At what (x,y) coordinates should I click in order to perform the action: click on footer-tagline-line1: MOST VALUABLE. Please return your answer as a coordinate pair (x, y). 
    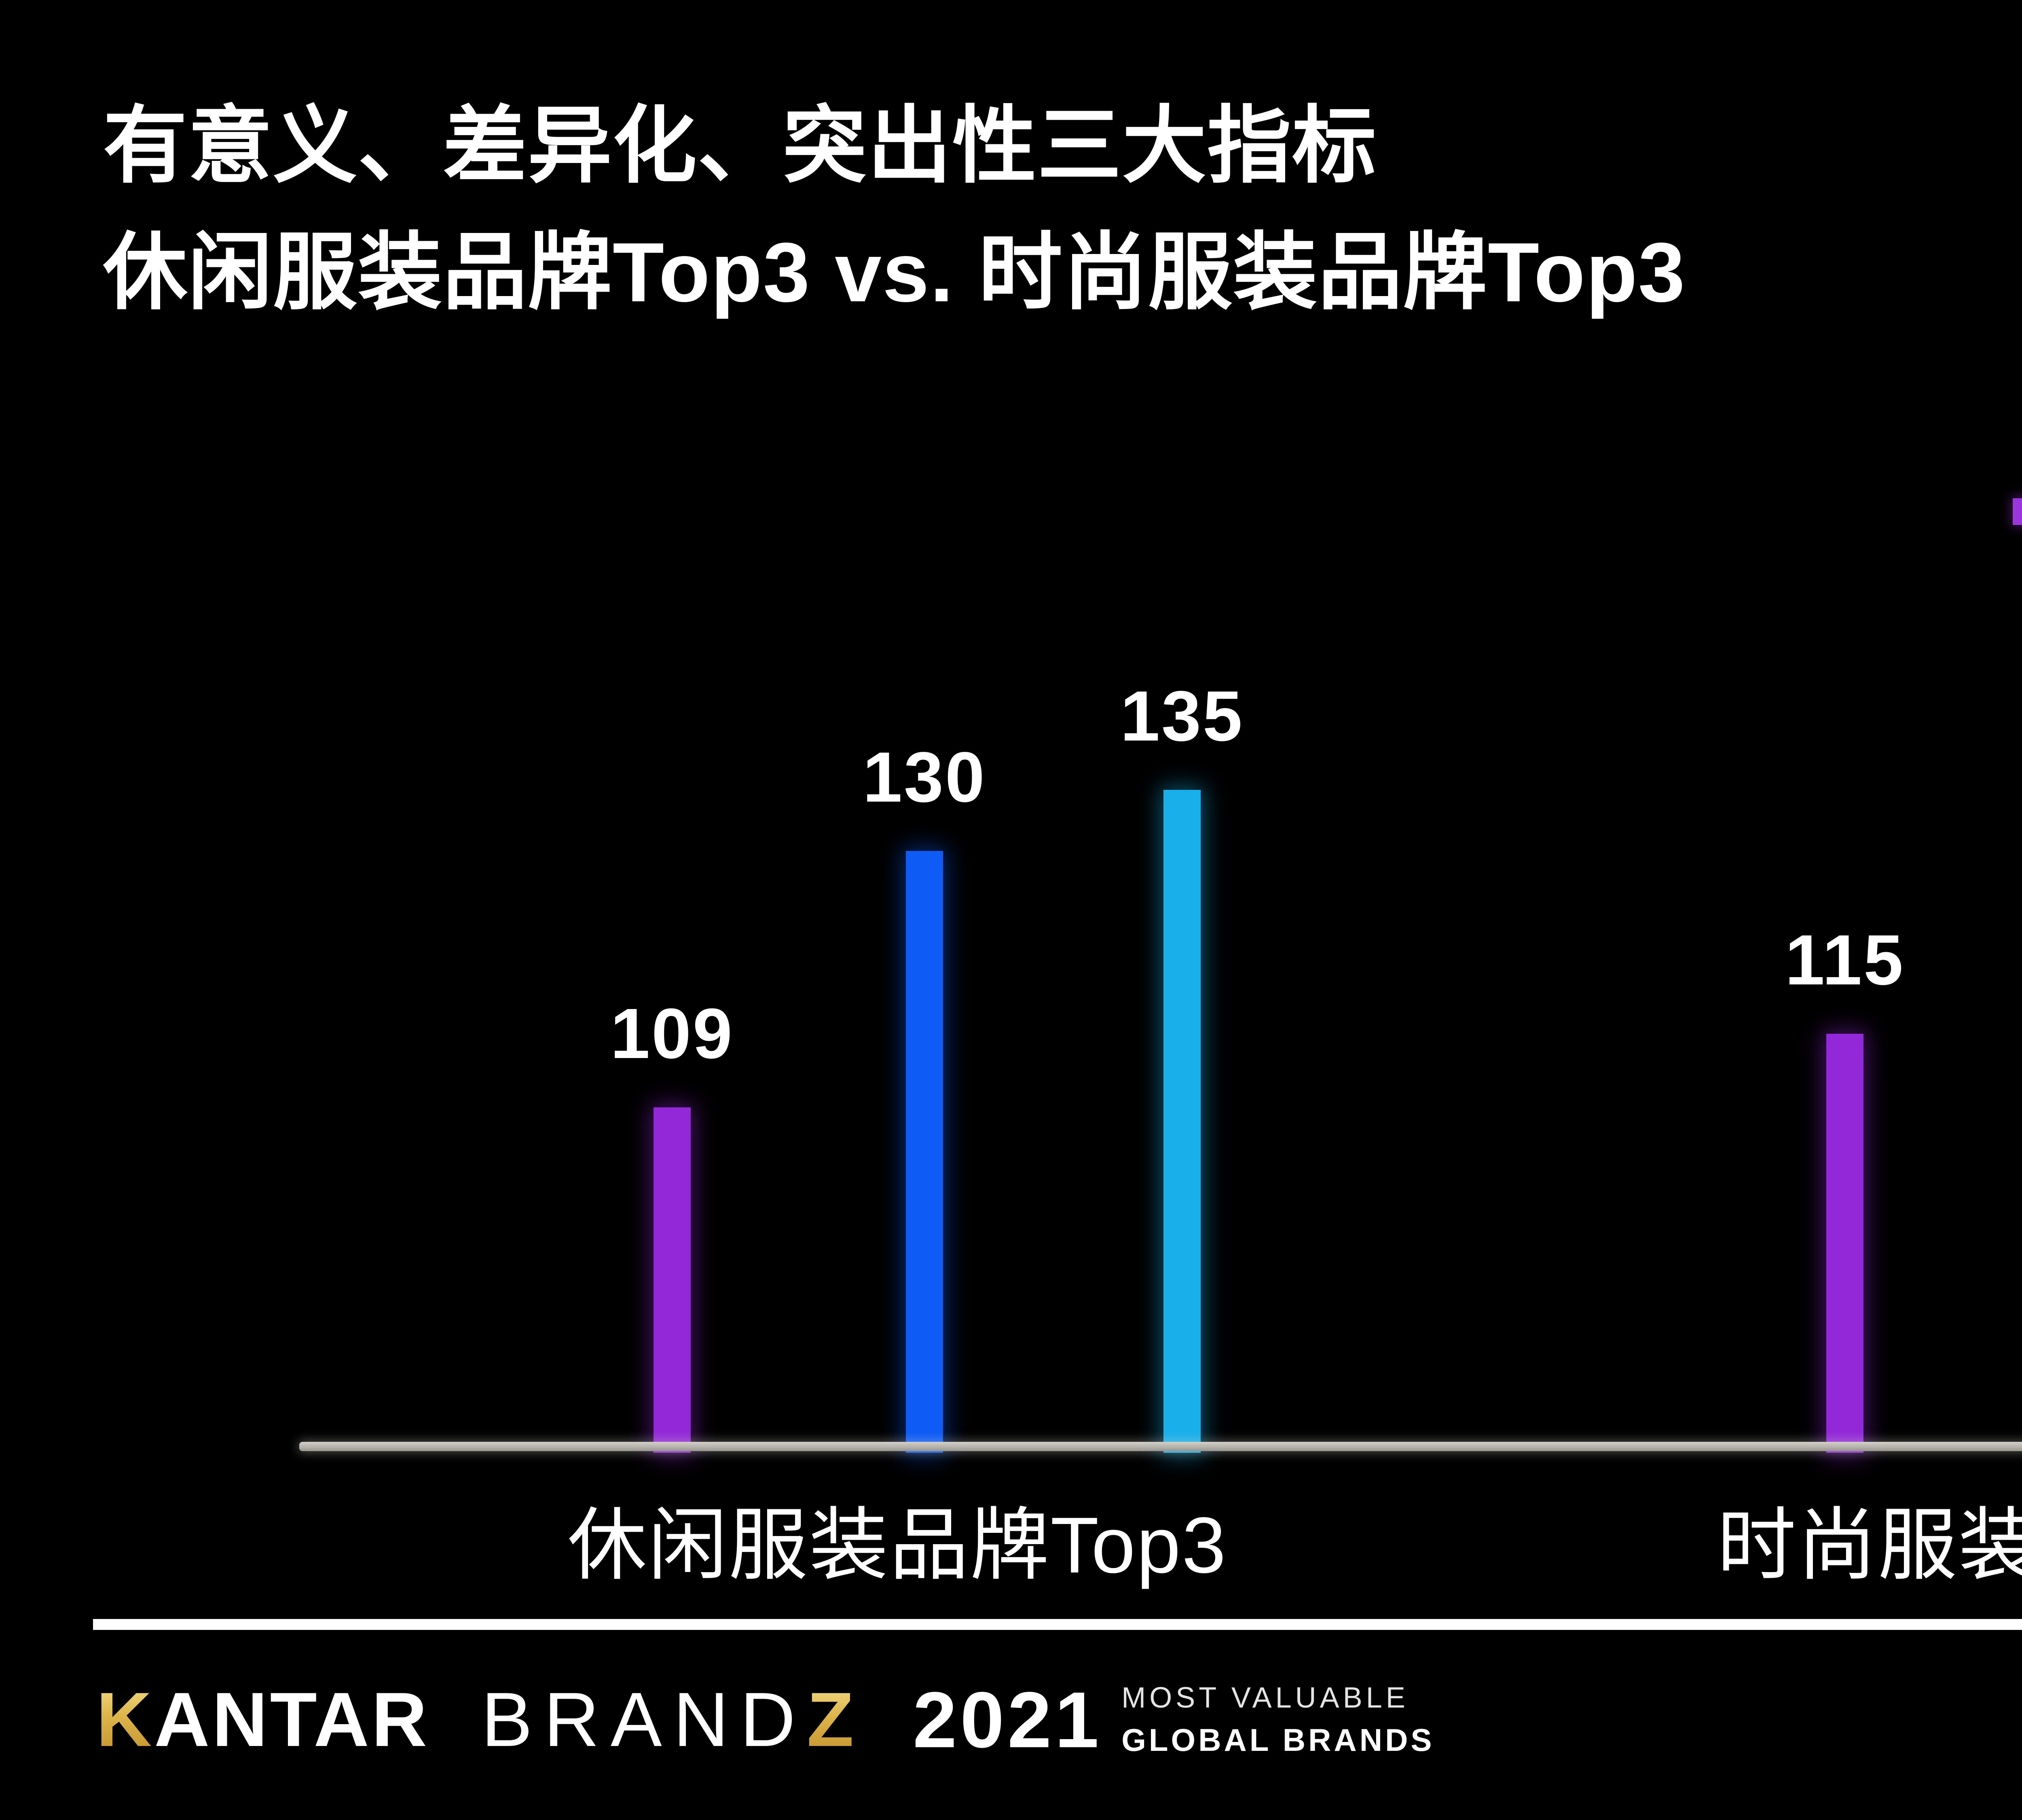
    Looking at the image, I should click on (1265, 1697).